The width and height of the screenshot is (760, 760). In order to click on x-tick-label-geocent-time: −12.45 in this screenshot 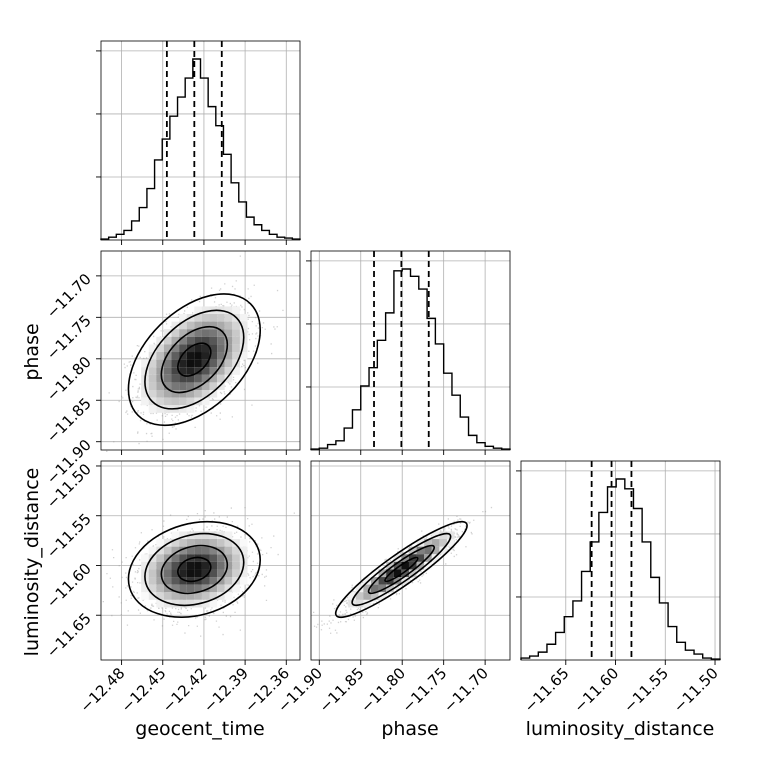, I will do `click(144, 690)`.